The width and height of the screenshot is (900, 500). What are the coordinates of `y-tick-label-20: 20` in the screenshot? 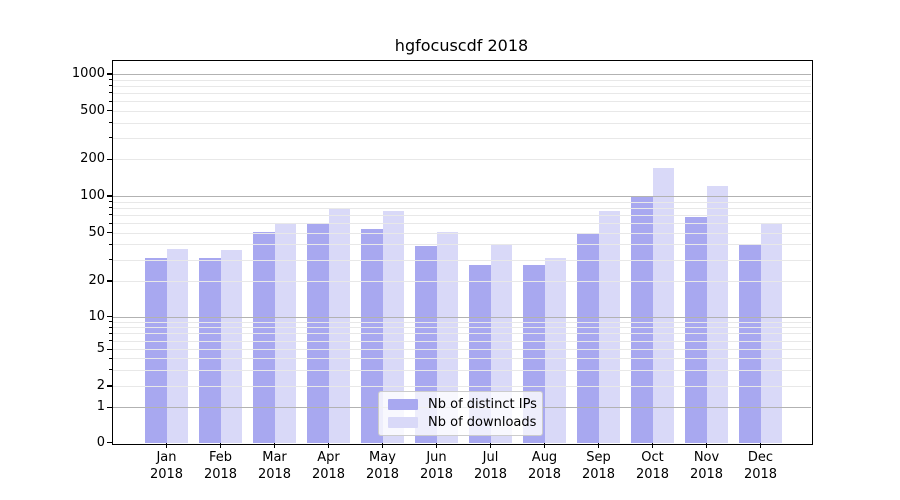 It's located at (96, 280).